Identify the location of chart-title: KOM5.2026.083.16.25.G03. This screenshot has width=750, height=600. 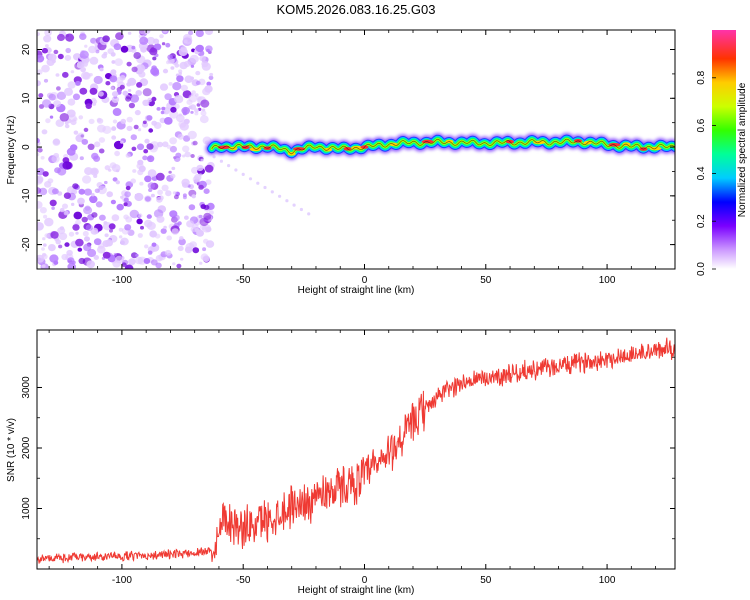
(355, 9).